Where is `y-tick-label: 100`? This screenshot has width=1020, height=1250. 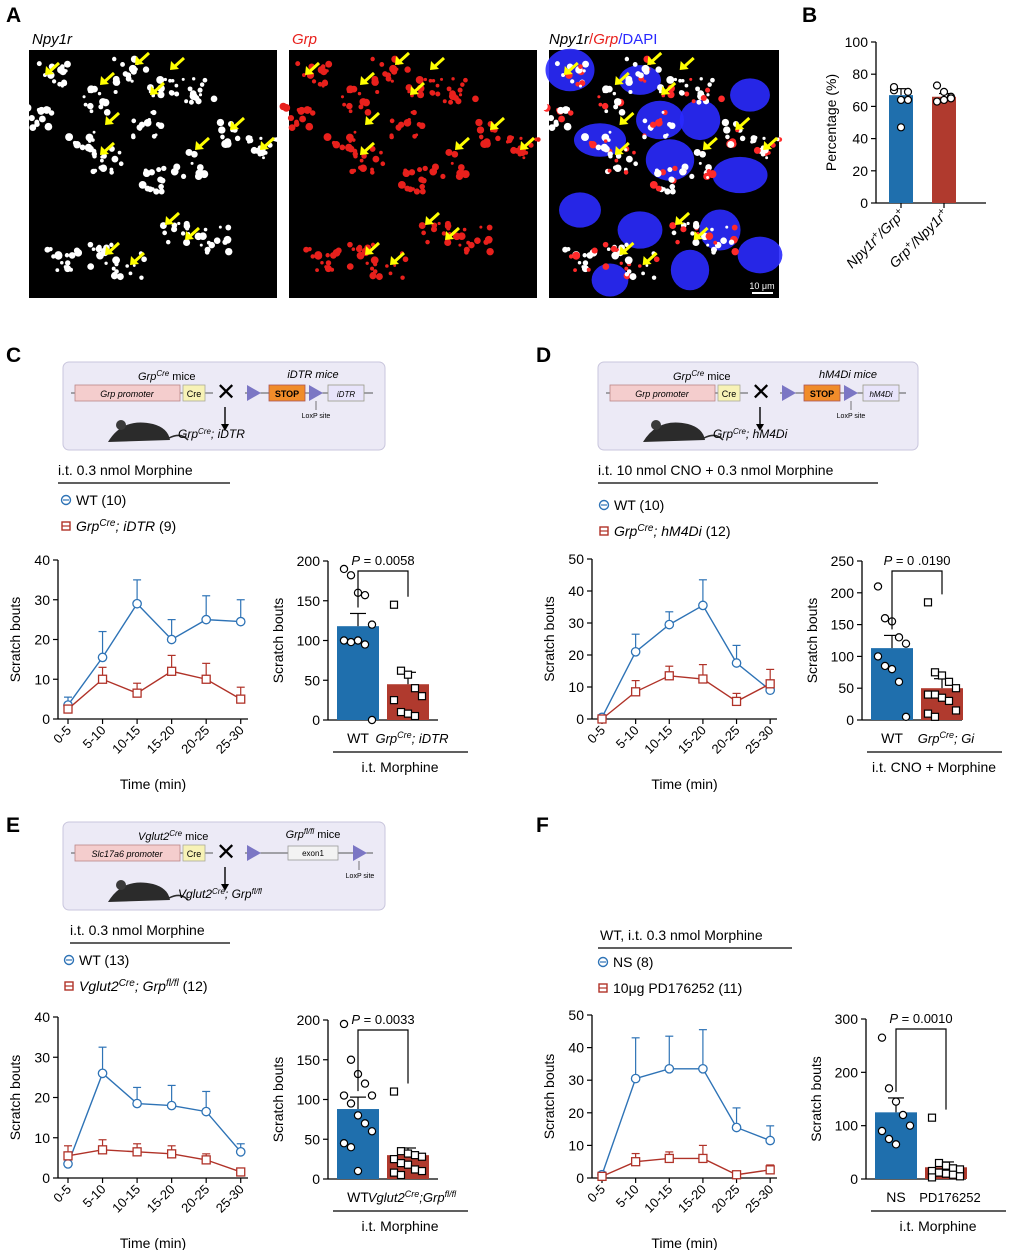 y-tick-label: 100 is located at coordinates (857, 42).